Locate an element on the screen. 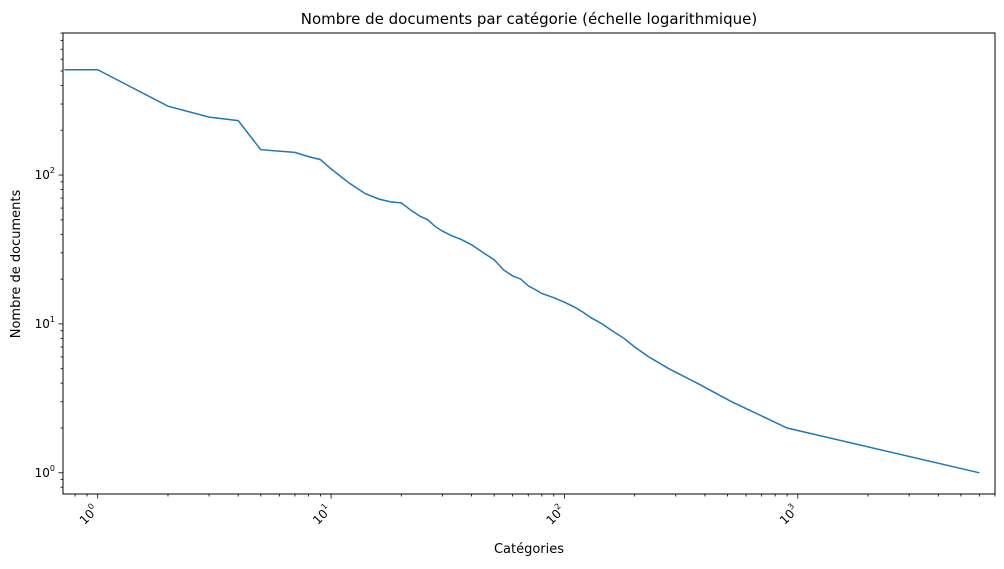 The width and height of the screenshot is (1004, 569). y-tick-label: 10⁰ is located at coordinates (45, 472).